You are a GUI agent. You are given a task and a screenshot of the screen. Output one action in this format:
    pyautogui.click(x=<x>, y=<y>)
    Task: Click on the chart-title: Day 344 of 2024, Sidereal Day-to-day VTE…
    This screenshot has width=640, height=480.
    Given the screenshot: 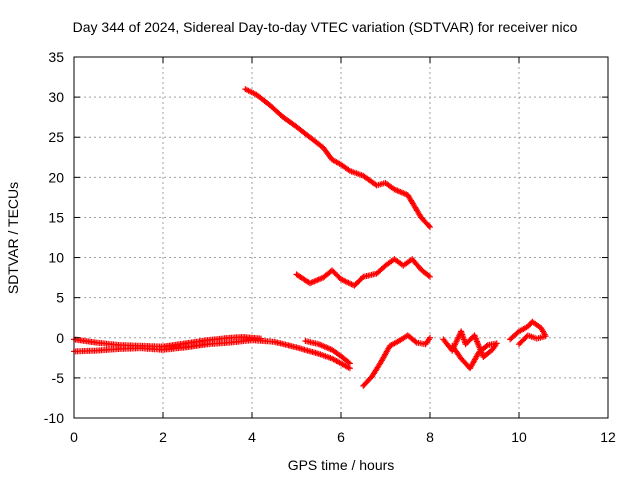 What is the action you would take?
    pyautogui.click(x=325, y=27)
    